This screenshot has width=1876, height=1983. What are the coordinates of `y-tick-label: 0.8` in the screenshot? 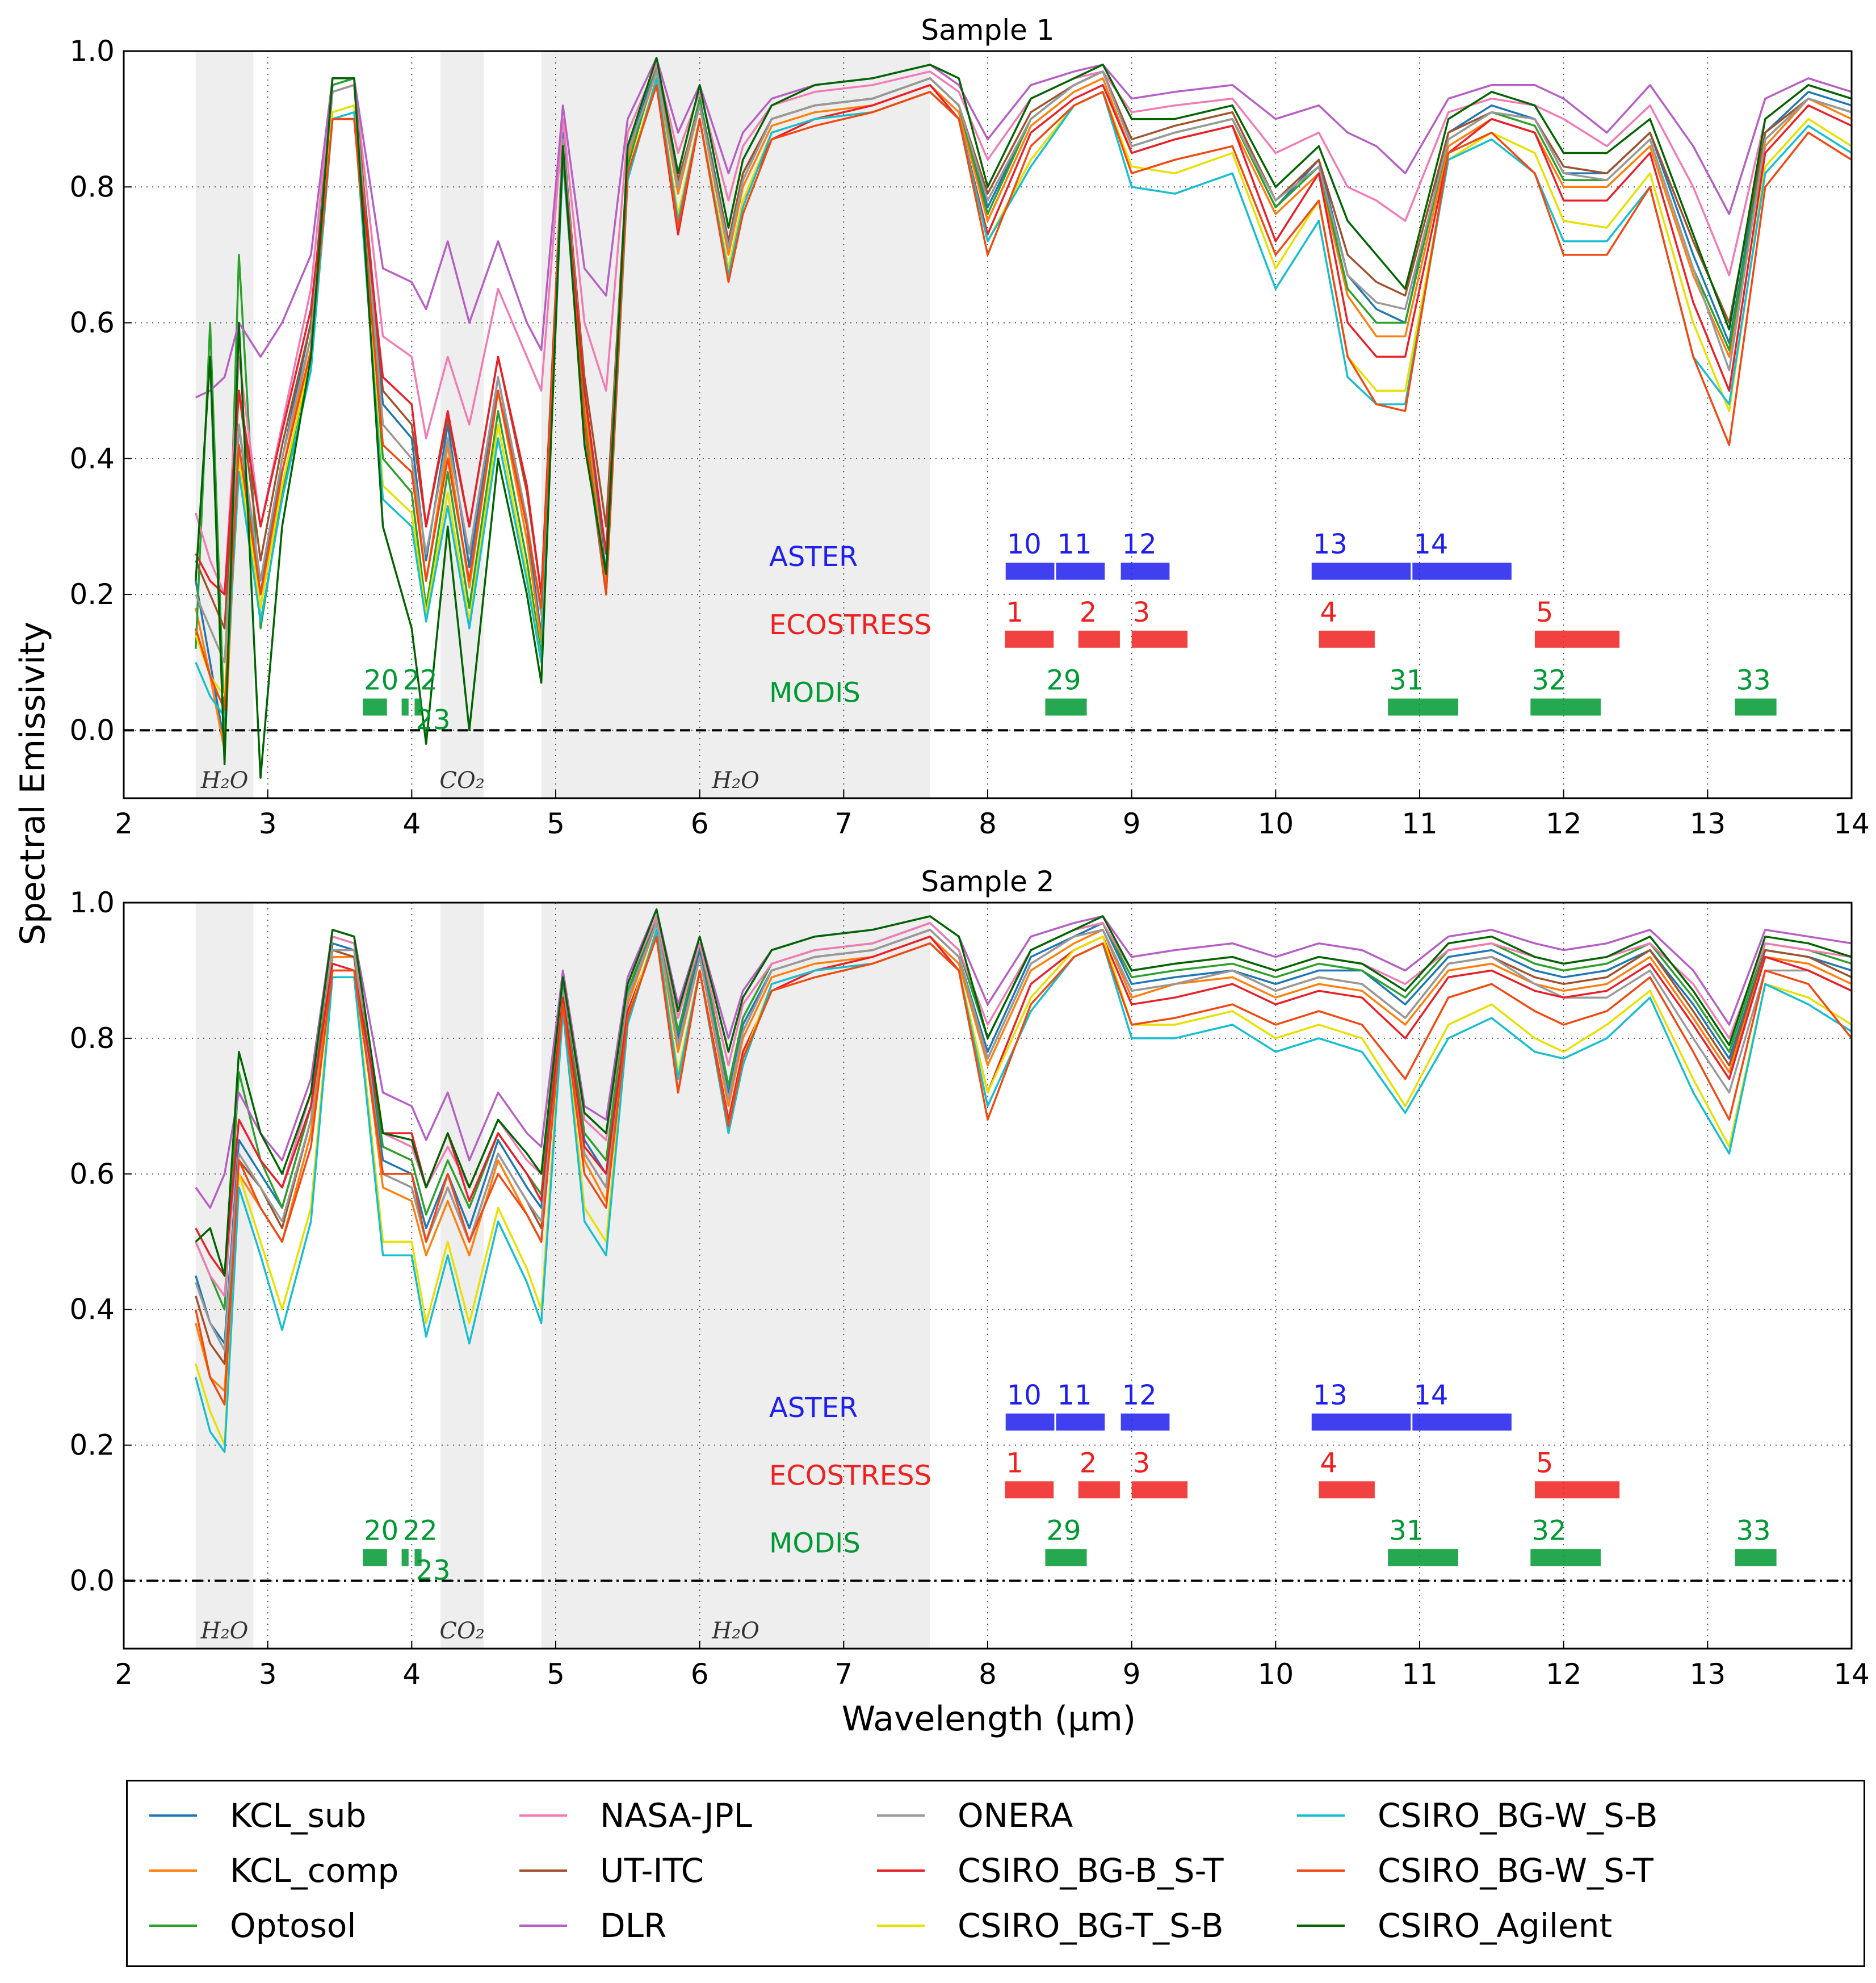 It's located at (92, 1038).